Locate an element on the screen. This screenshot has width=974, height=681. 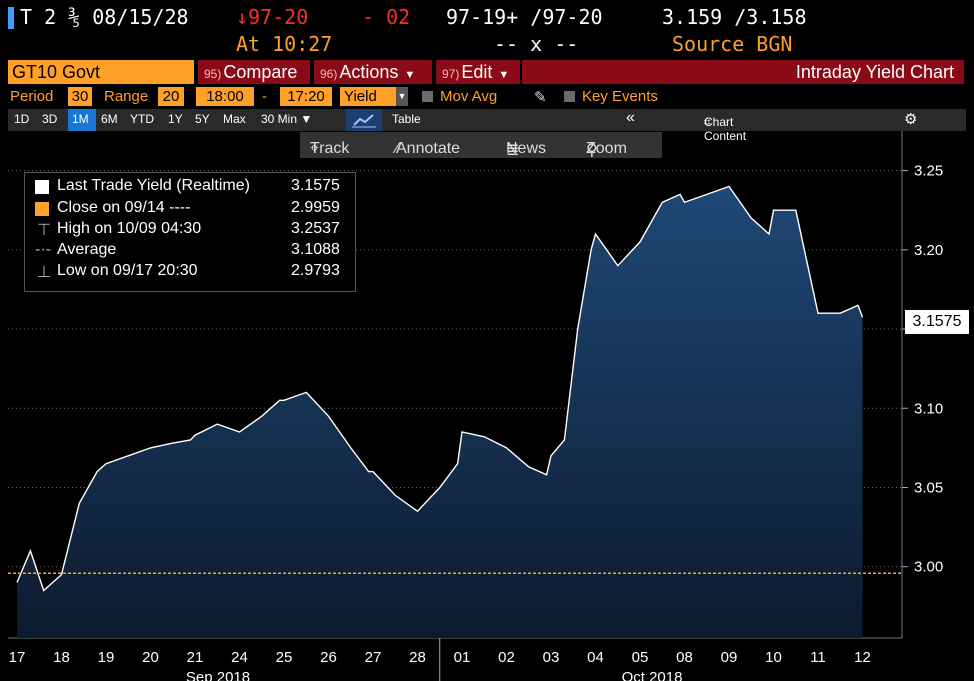
current-yield-label: 3.1575 is located at coordinates (937, 322).